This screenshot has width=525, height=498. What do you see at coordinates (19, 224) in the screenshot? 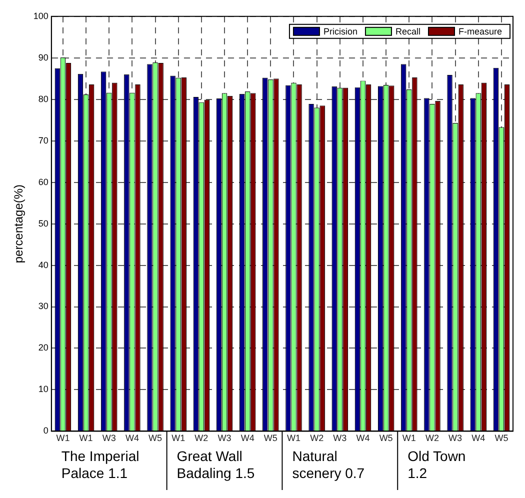
I see `y-axis-title: percentage(%)` at bounding box center [19, 224].